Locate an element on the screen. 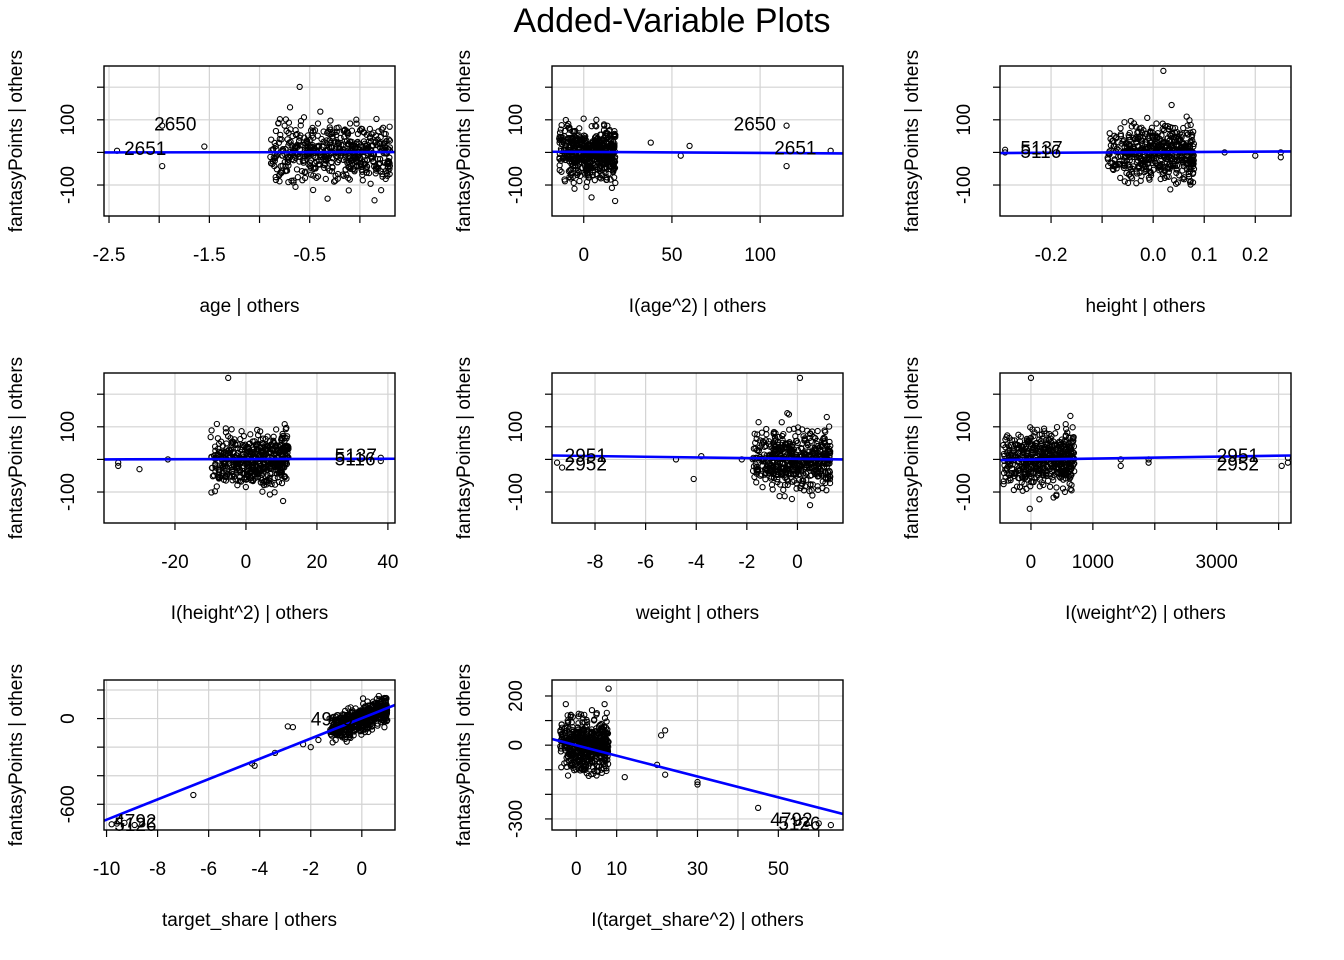 The width and height of the screenshot is (1344, 960). data-points is located at coordinates (695, 160).